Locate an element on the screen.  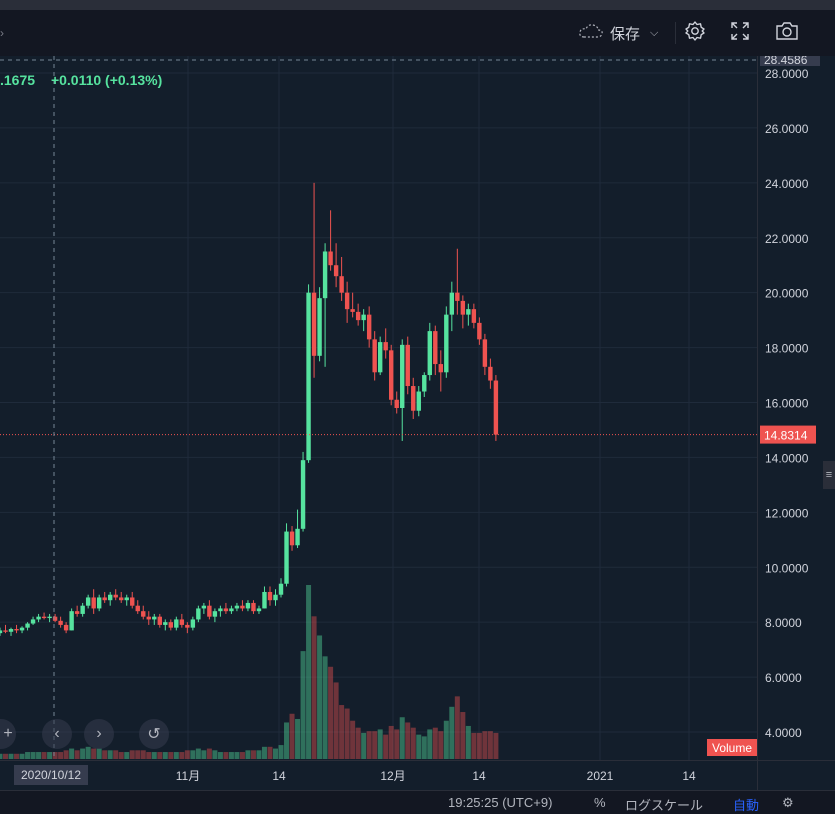
toolbar-divider is located at coordinates (675, 33).